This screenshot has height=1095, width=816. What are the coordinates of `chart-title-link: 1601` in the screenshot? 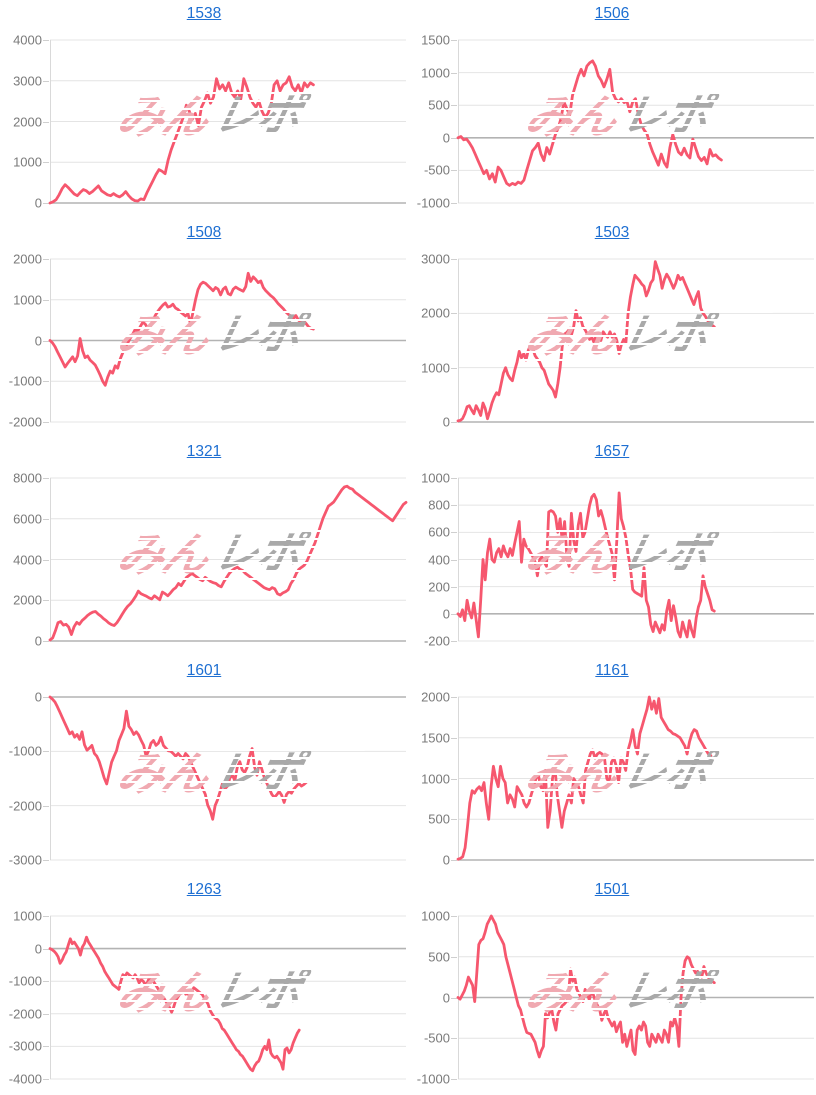 It's located at (204, 670).